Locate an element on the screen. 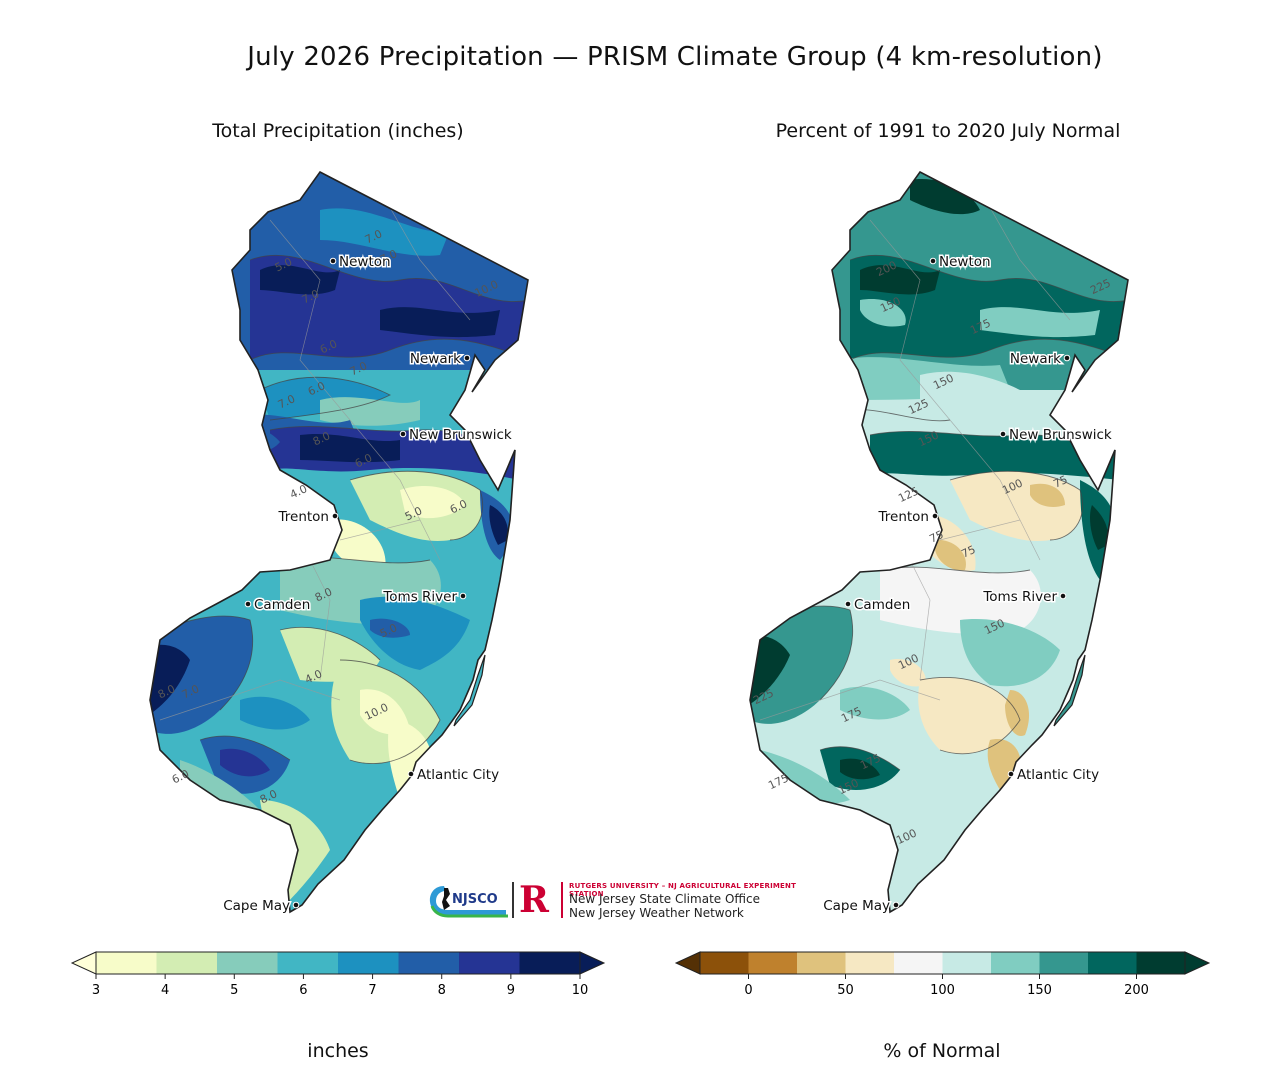  colorbar-tick-label: 3 is located at coordinates (96, 990).